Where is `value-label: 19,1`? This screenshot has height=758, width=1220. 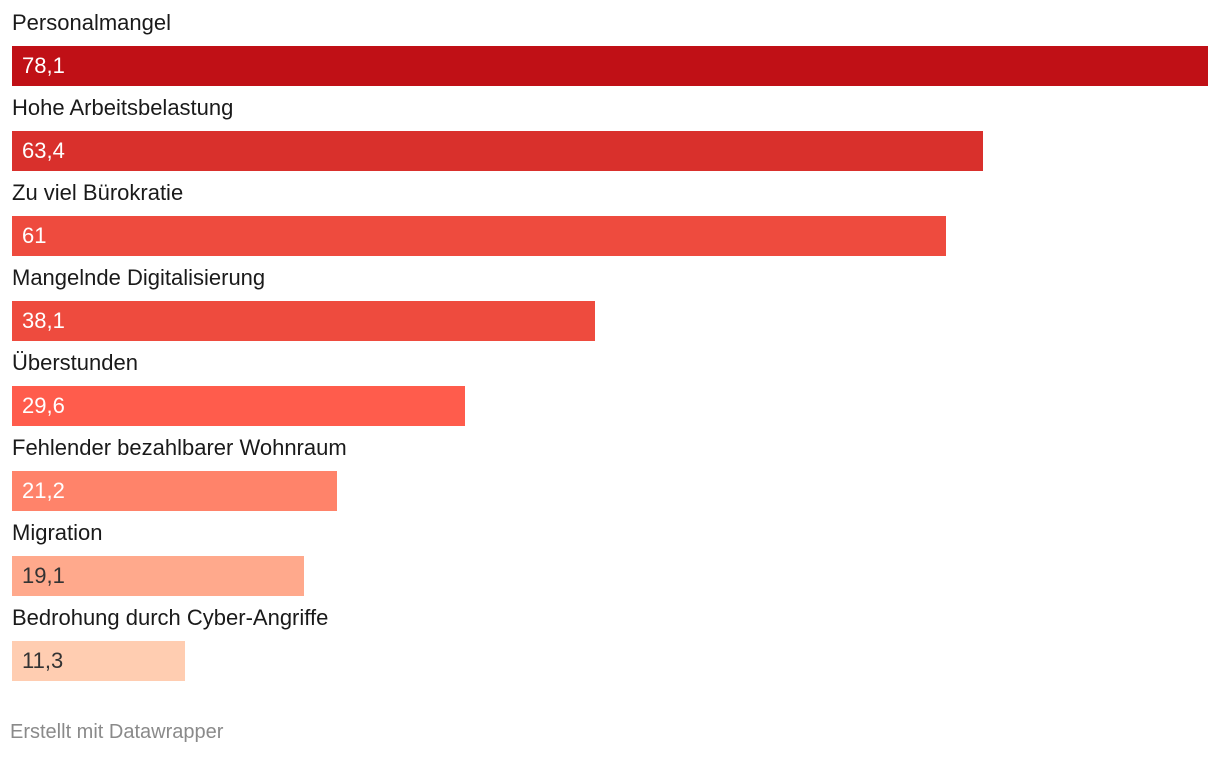
value-label: 19,1 is located at coordinates (43, 575).